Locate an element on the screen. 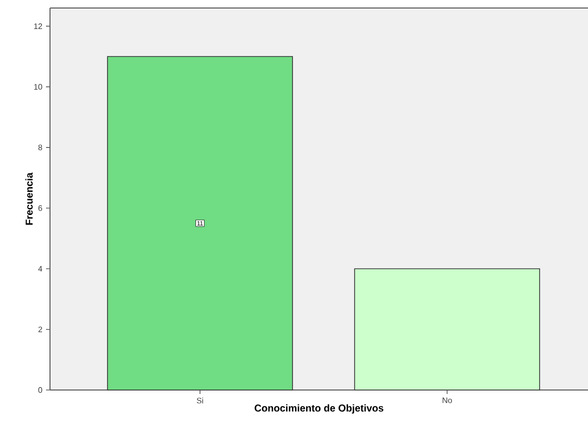  y-tick-label: 12 is located at coordinates (38, 26).